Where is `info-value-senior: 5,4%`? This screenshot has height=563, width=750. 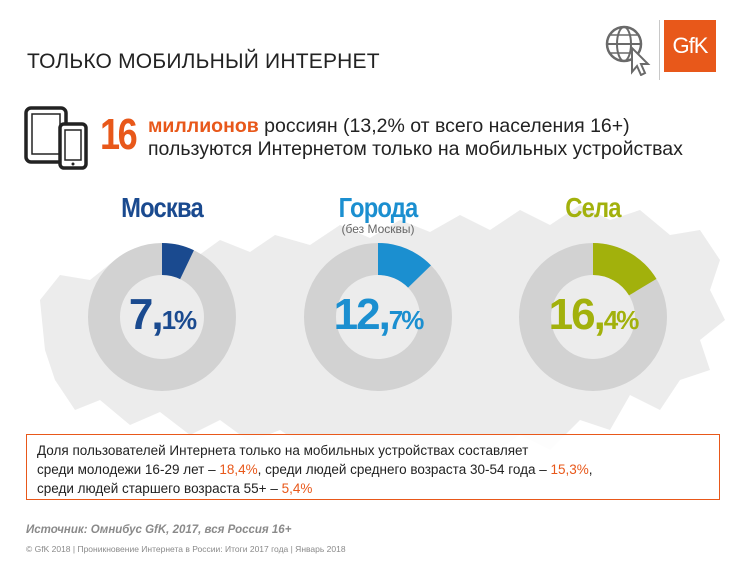 info-value-senior: 5,4% is located at coordinates (297, 488).